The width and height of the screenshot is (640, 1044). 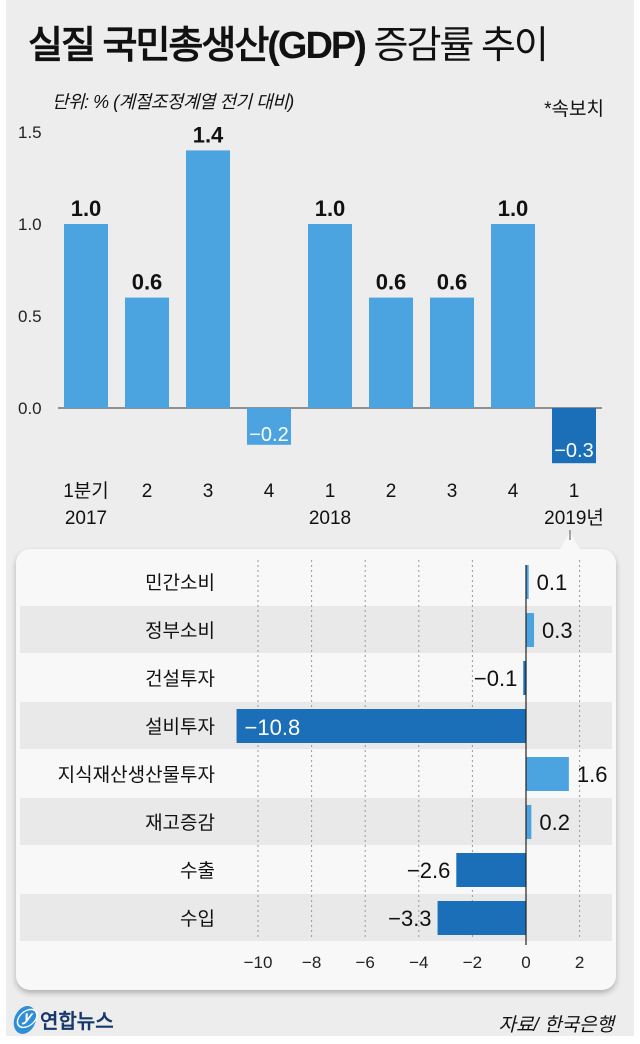 I want to click on unit-label: 단위: % (계절조정계열 전기 대비), so click(x=173, y=102).